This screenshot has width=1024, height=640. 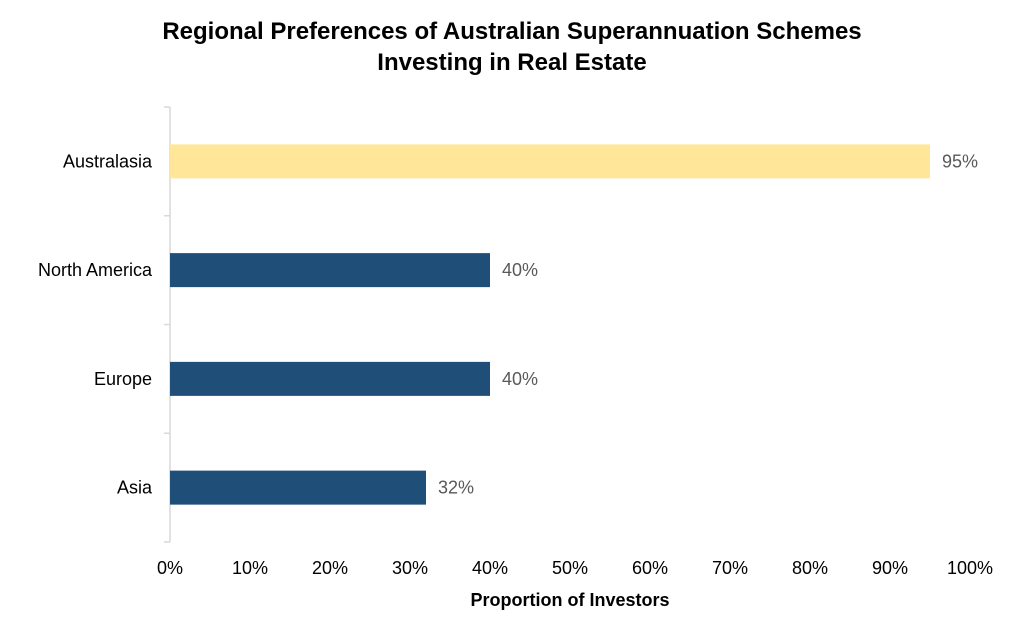 I want to click on data-label: 95%, so click(x=960, y=161).